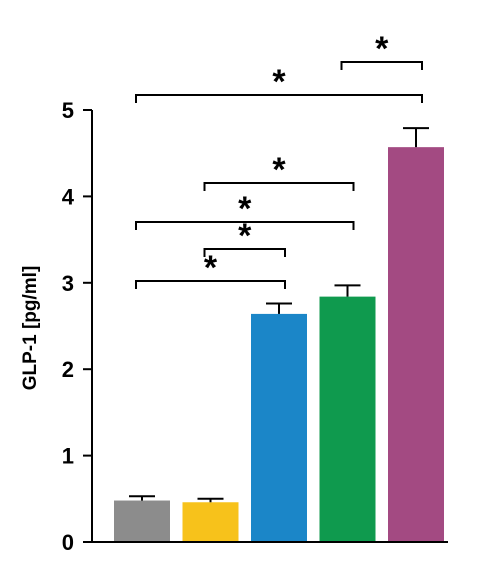  What do you see at coordinates (68, 196) in the screenshot?
I see `y-tick-label: 4` at bounding box center [68, 196].